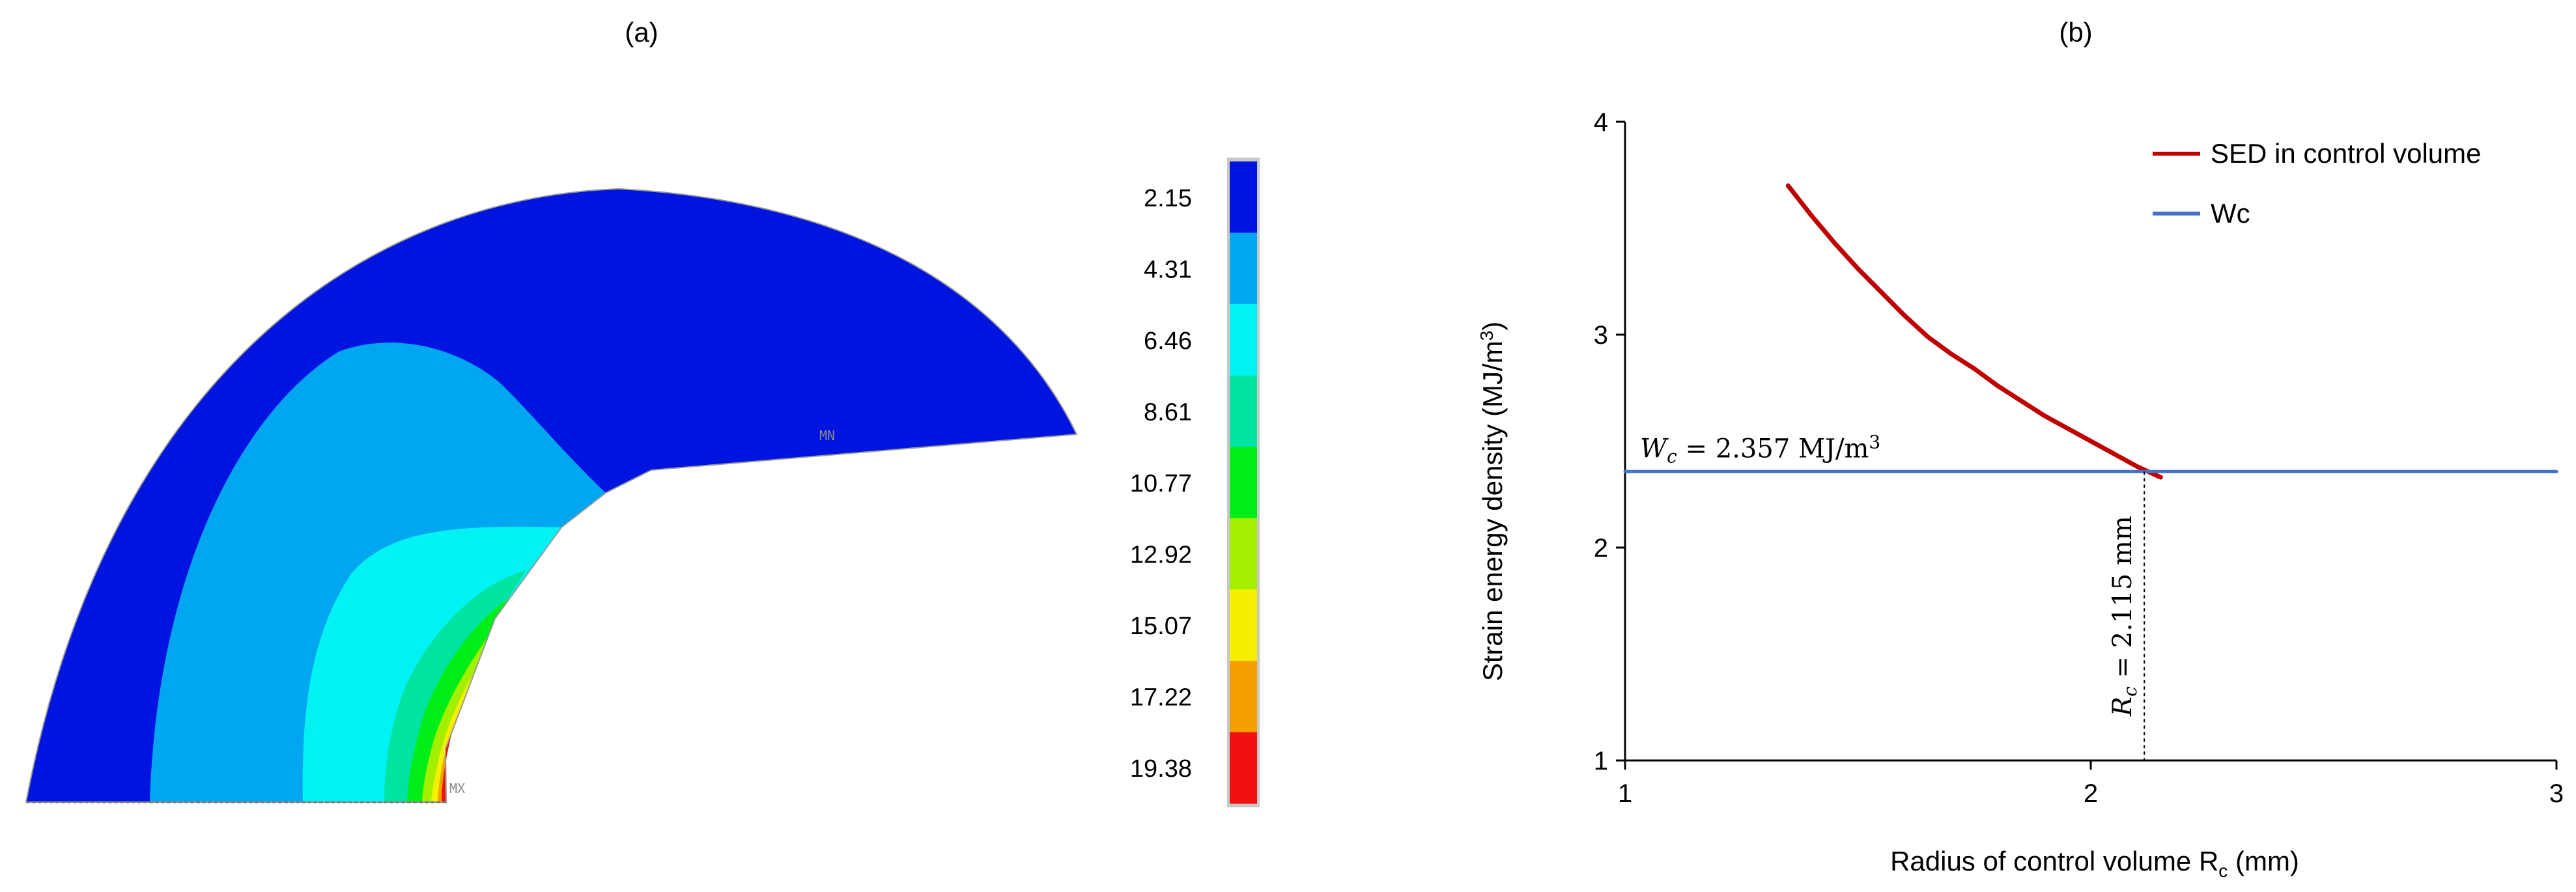  I want to click on min-marker: MN, so click(827, 435).